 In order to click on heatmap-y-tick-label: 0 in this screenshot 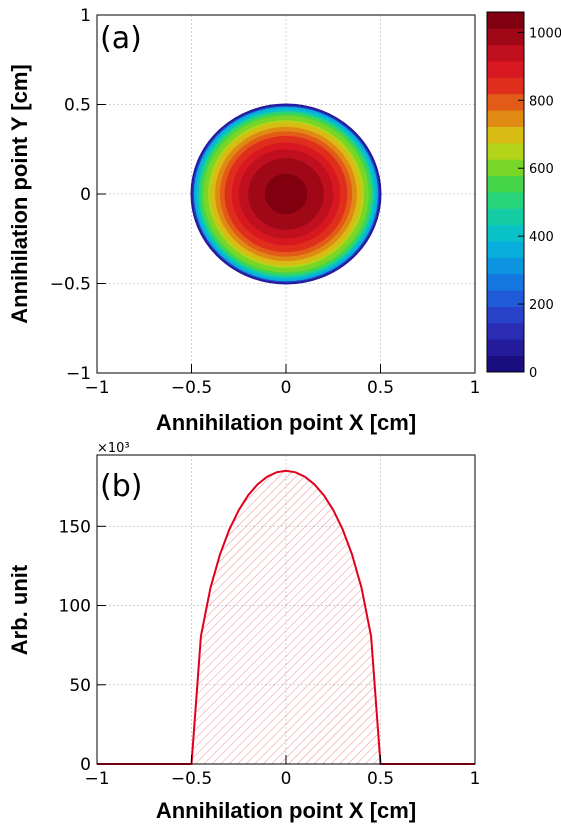, I will do `click(85, 195)`.